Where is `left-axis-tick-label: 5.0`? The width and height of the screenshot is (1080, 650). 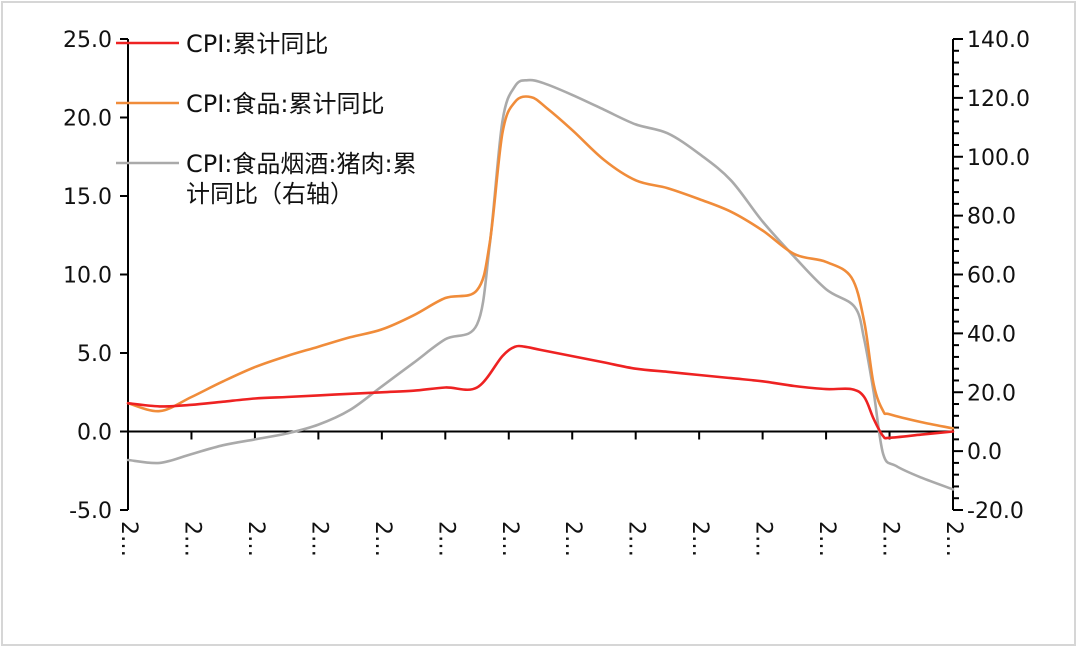 left-axis-tick-label: 5.0 is located at coordinates (94, 354).